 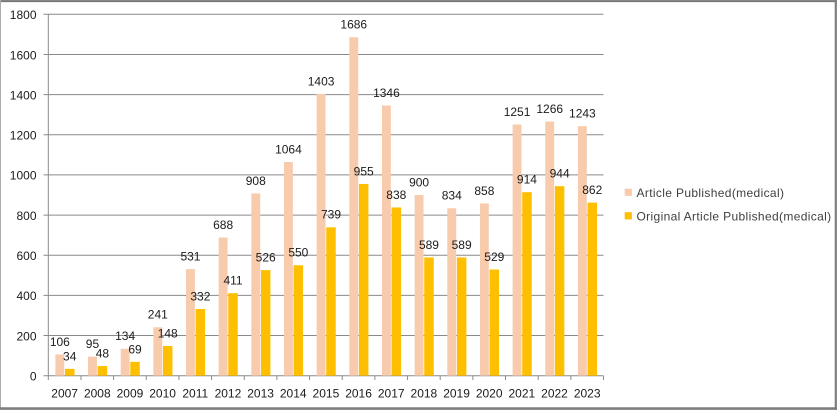 What do you see at coordinates (326, 394) in the screenshot?
I see `svg-text: 2015` at bounding box center [326, 394].